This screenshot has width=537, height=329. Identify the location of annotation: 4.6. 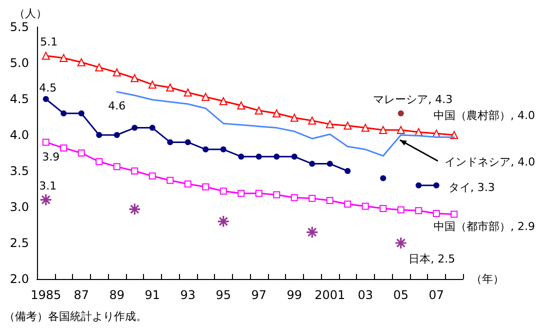
(117, 105).